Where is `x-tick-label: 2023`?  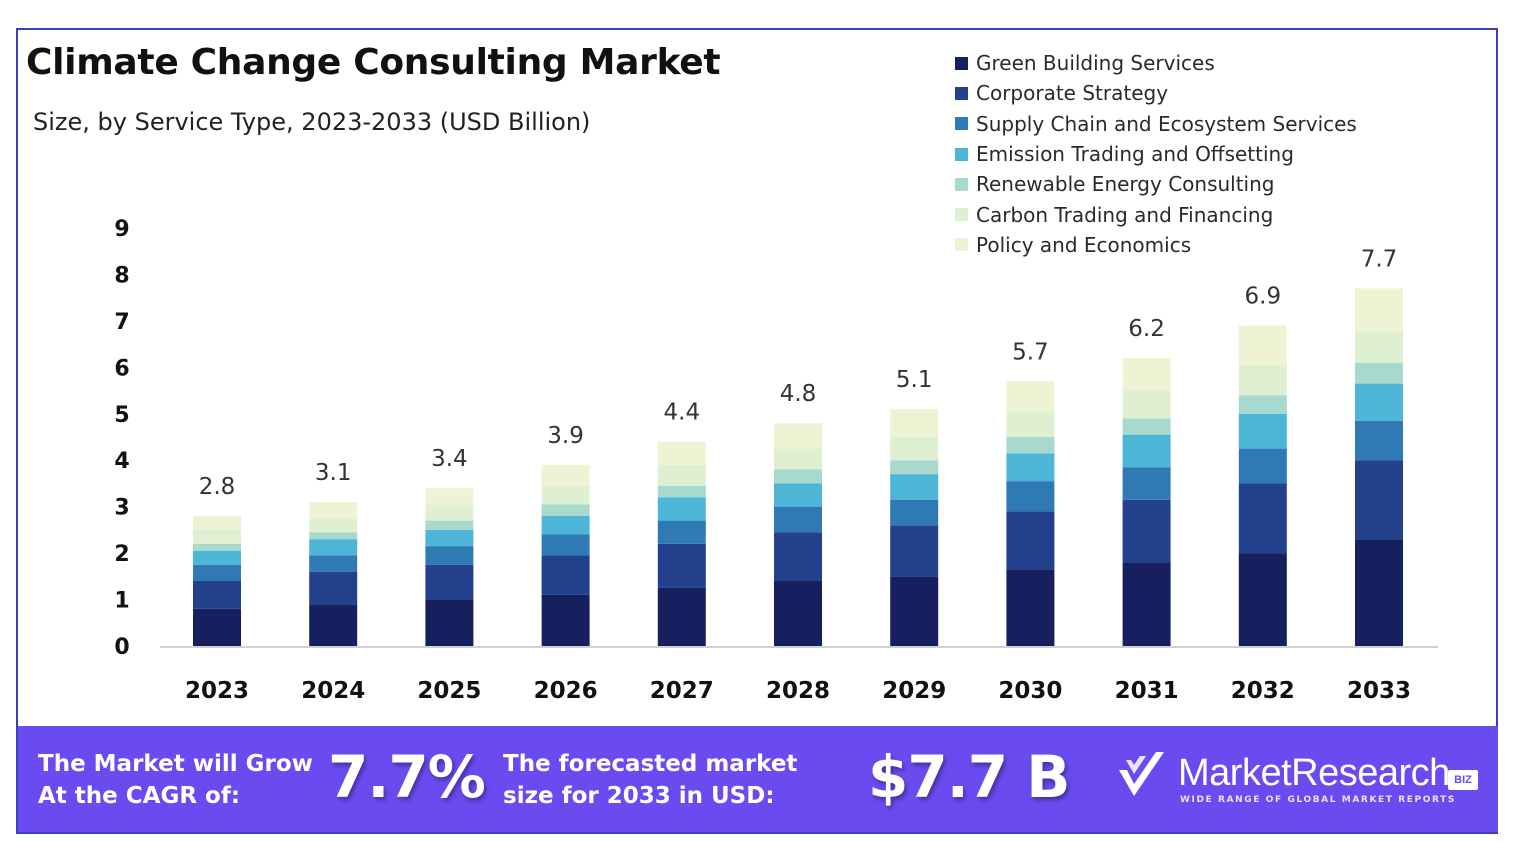
x-tick-label: 2023 is located at coordinates (217, 691).